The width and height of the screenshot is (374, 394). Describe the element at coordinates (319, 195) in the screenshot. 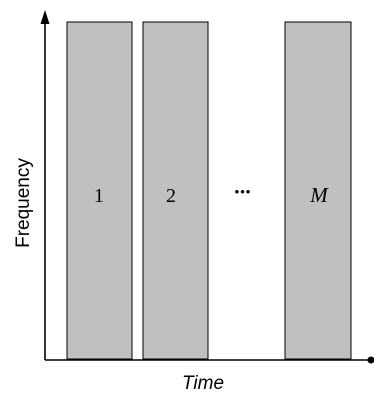

I see `block-label-m: M` at that location.